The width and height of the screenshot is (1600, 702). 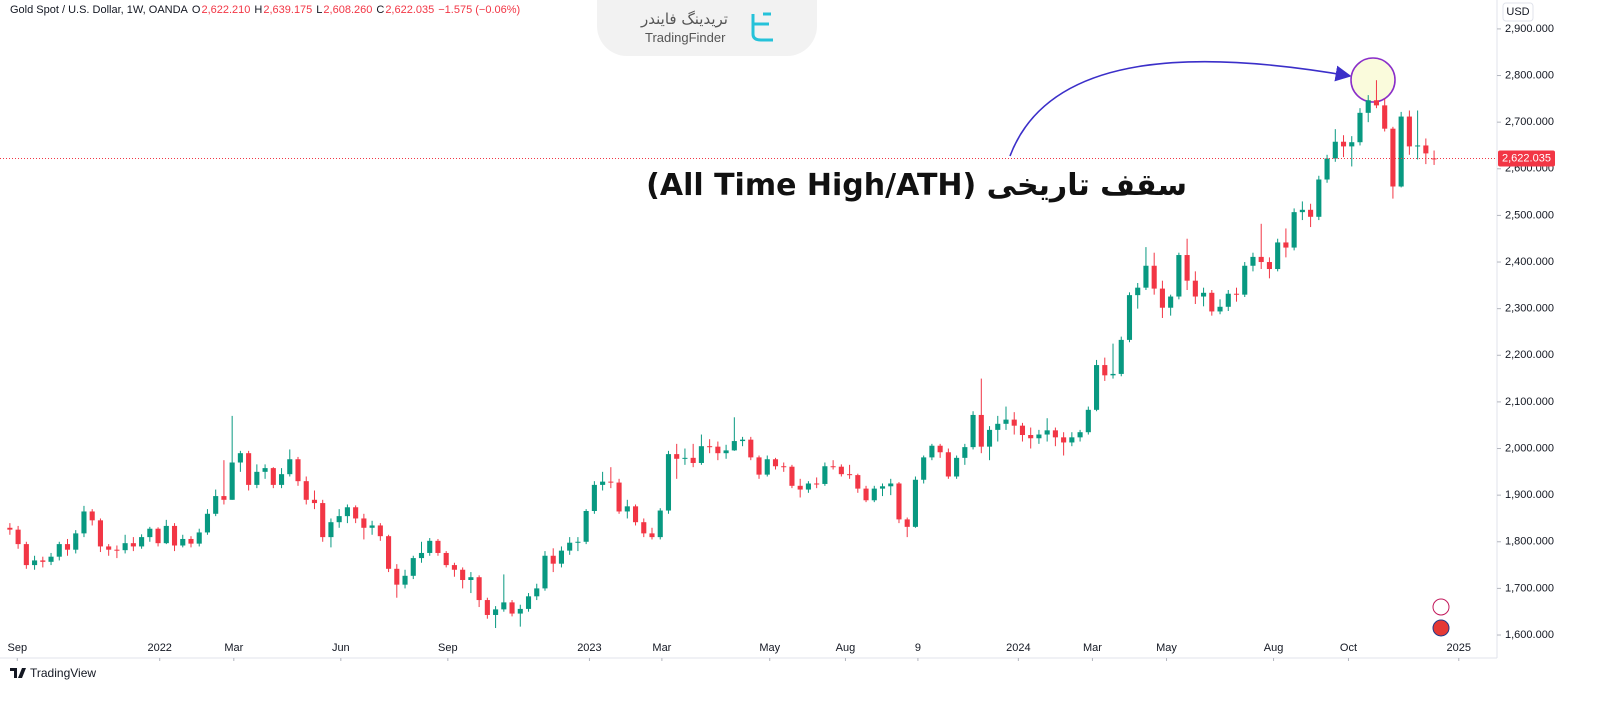 What do you see at coordinates (684, 19) in the screenshot?
I see `watermark-persian: تریدینگ فایندر` at bounding box center [684, 19].